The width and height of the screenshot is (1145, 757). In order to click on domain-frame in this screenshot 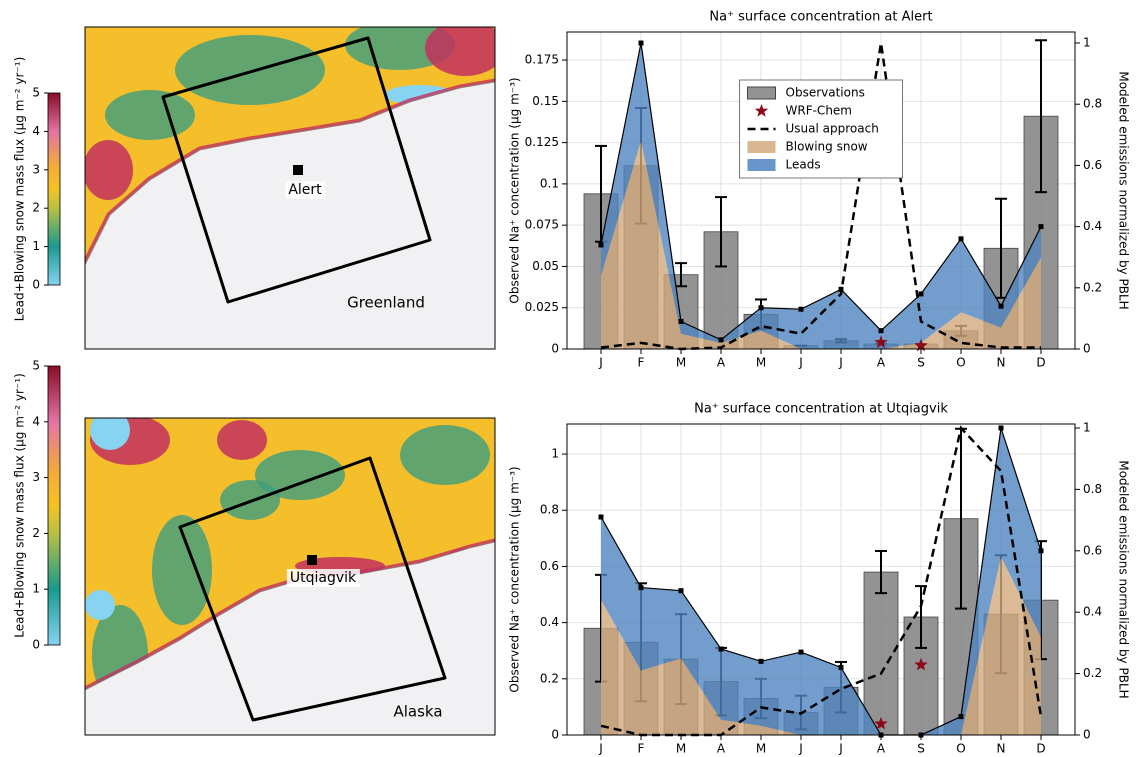, I will do `click(296, 170)`.